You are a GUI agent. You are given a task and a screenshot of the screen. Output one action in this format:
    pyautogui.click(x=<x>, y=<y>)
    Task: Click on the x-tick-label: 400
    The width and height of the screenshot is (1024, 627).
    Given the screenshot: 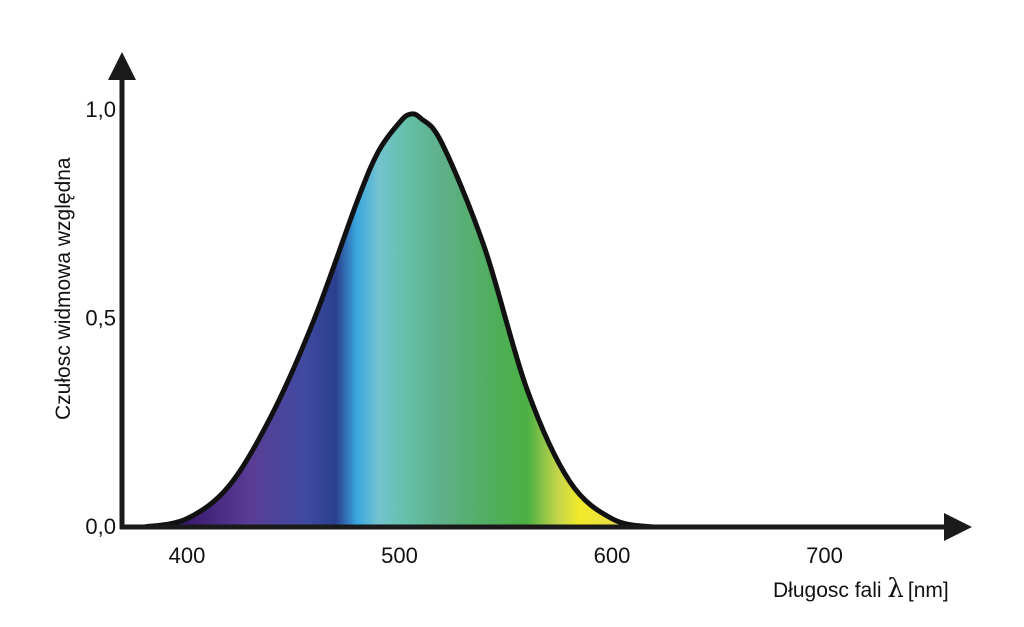 What is the action you would take?
    pyautogui.click(x=187, y=555)
    